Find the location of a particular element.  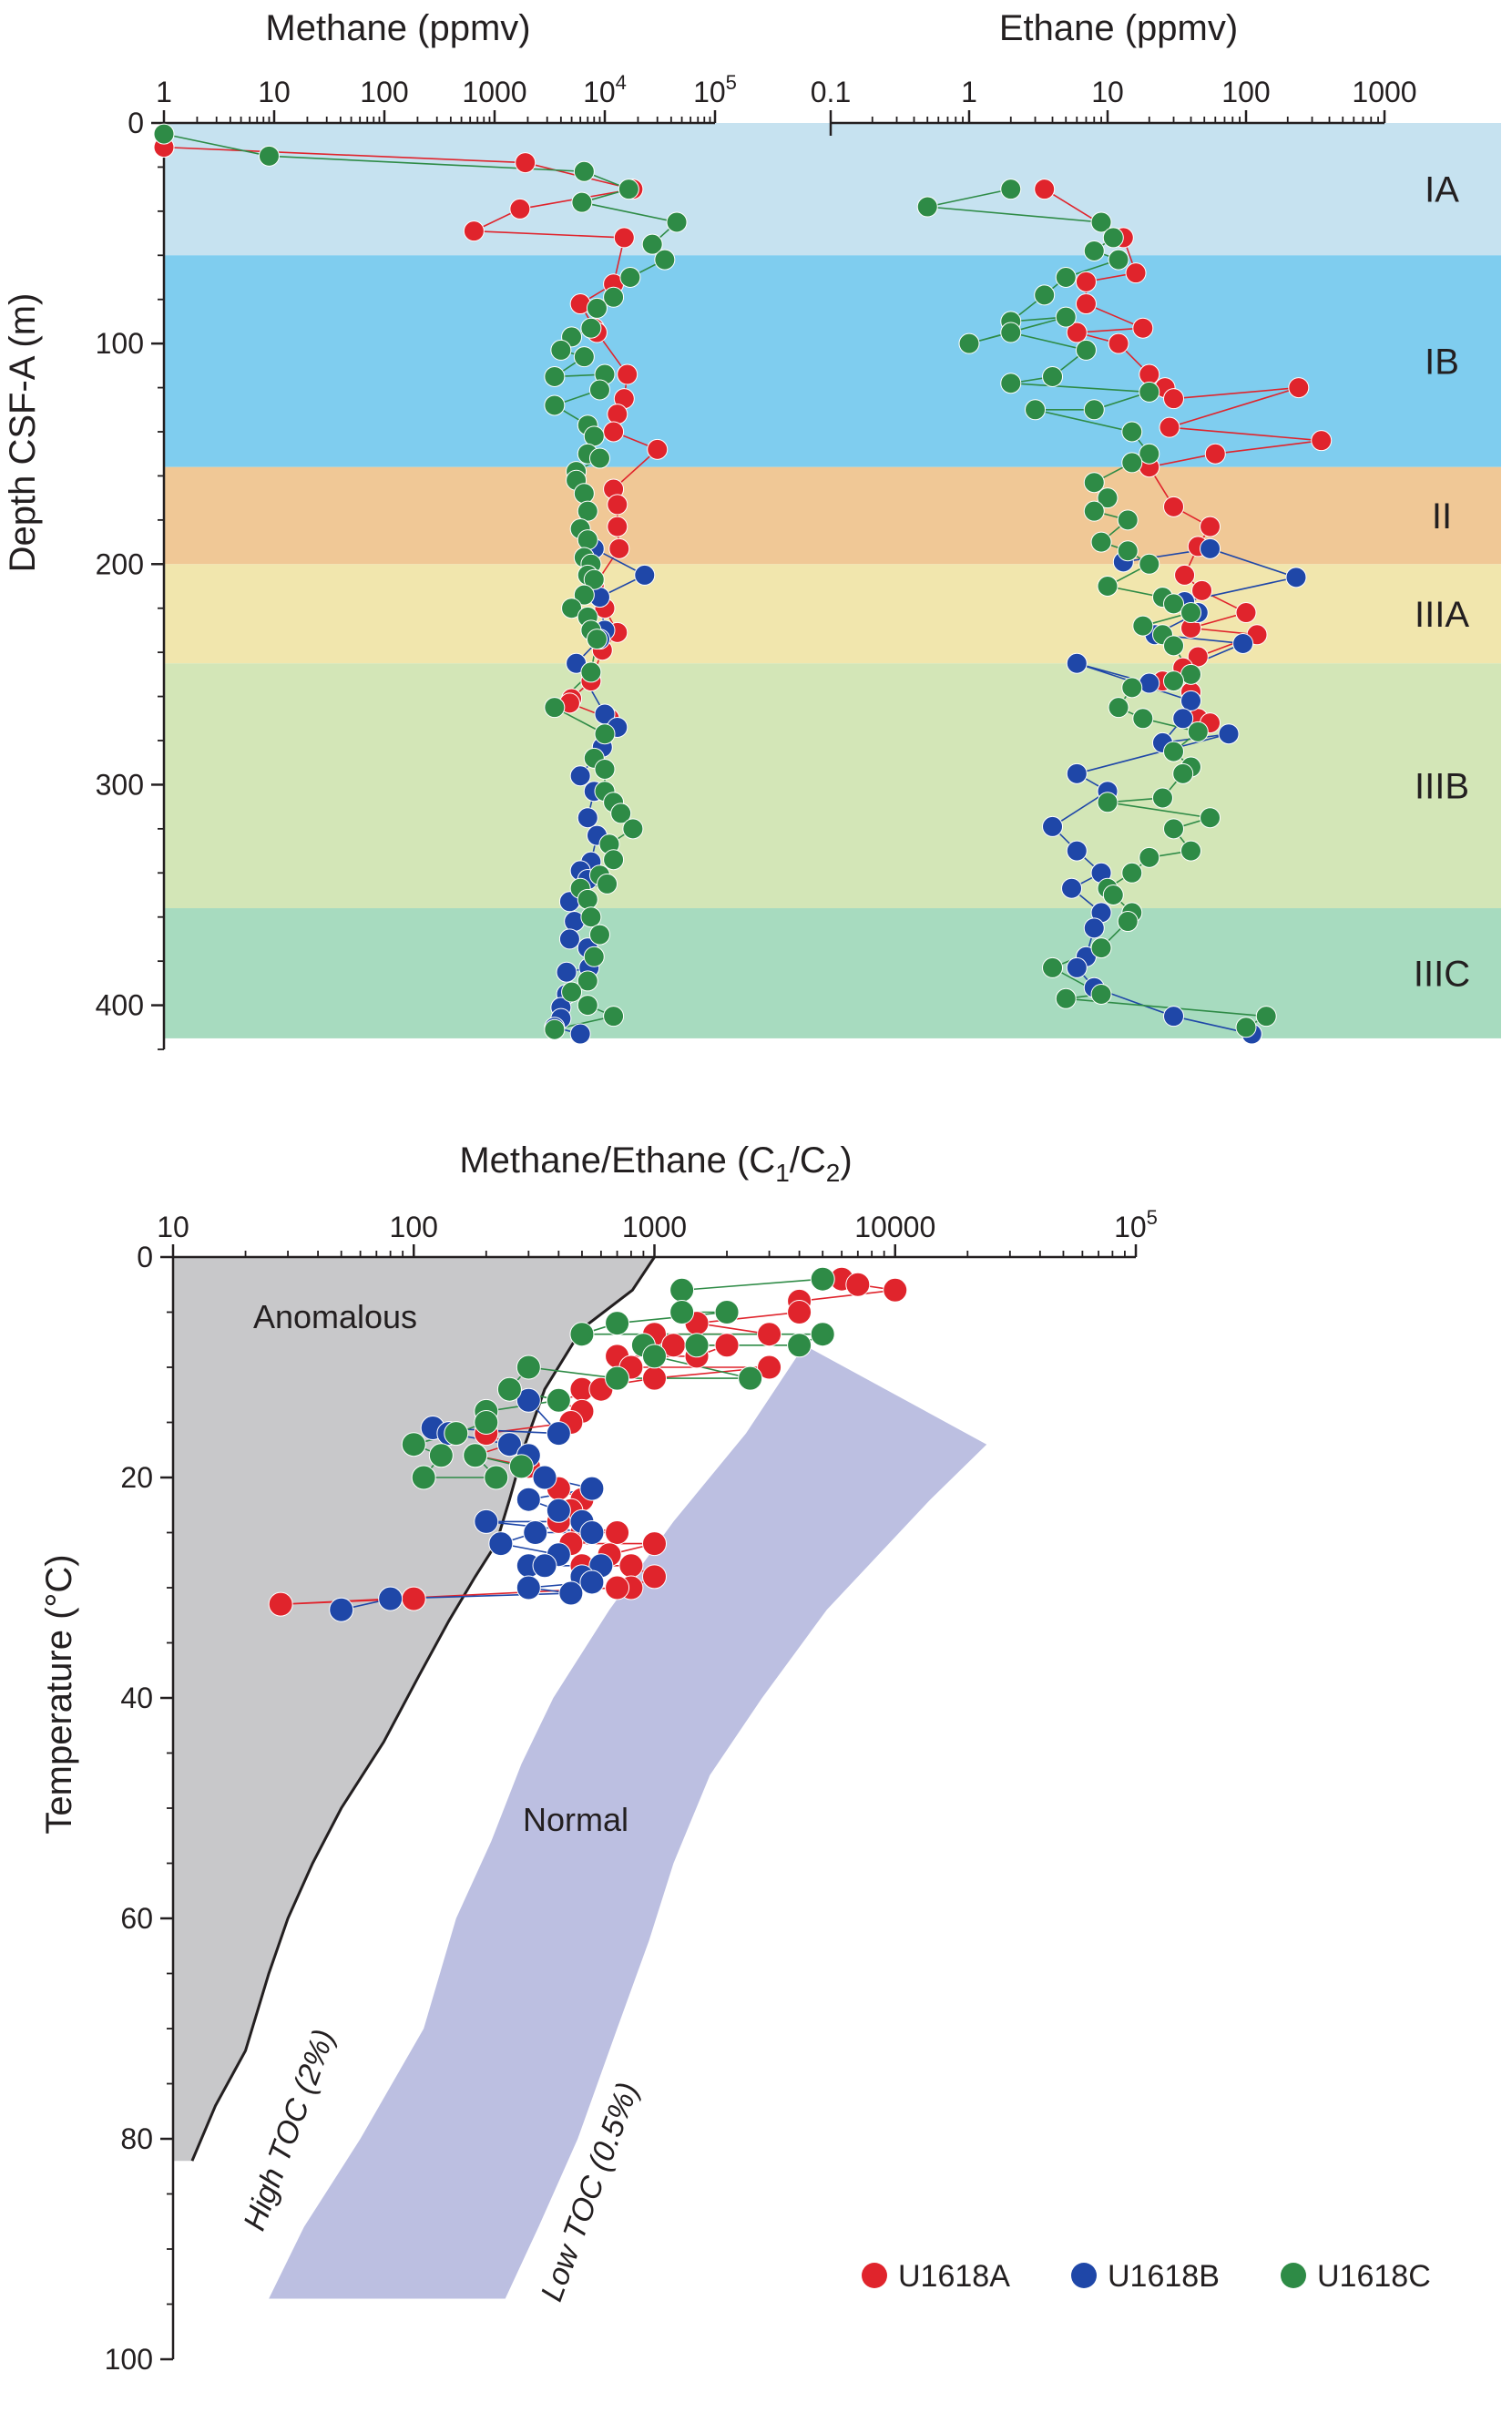

y-tick-label: 80 is located at coordinates (136, 2138).